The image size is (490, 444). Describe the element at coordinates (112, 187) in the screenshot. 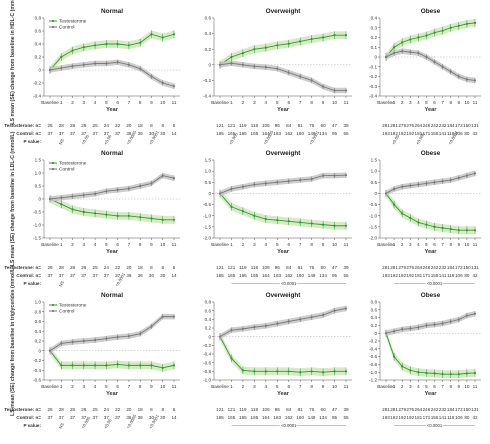

I see `control-se-band` at that location.